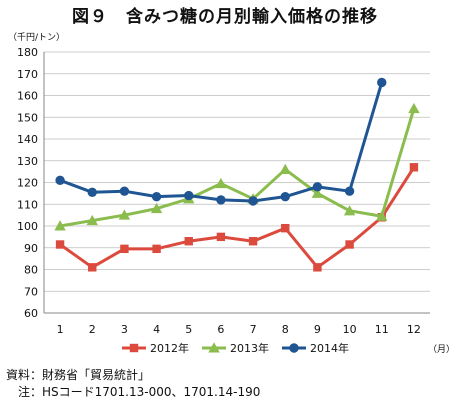 The width and height of the screenshot is (450, 403). Describe the element at coordinates (31, 270) in the screenshot. I see `y-tick-label: 80` at that location.